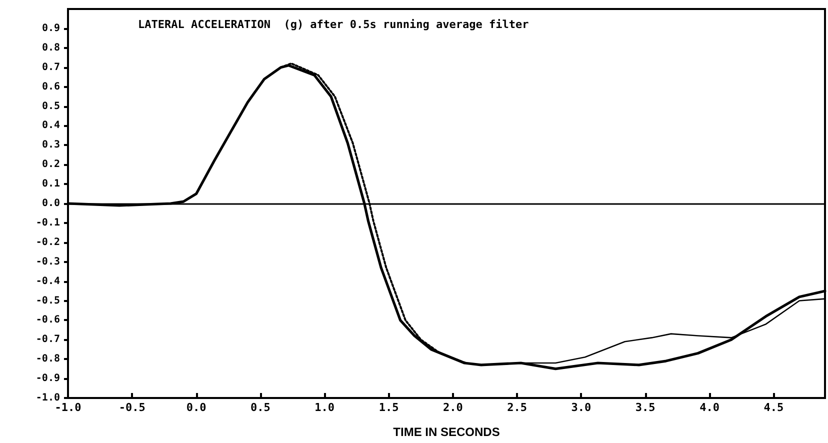 Image resolution: width=828 pixels, height=443 pixels. Describe the element at coordinates (324, 407) in the screenshot. I see `x-tick-label: 1.0` at that location.